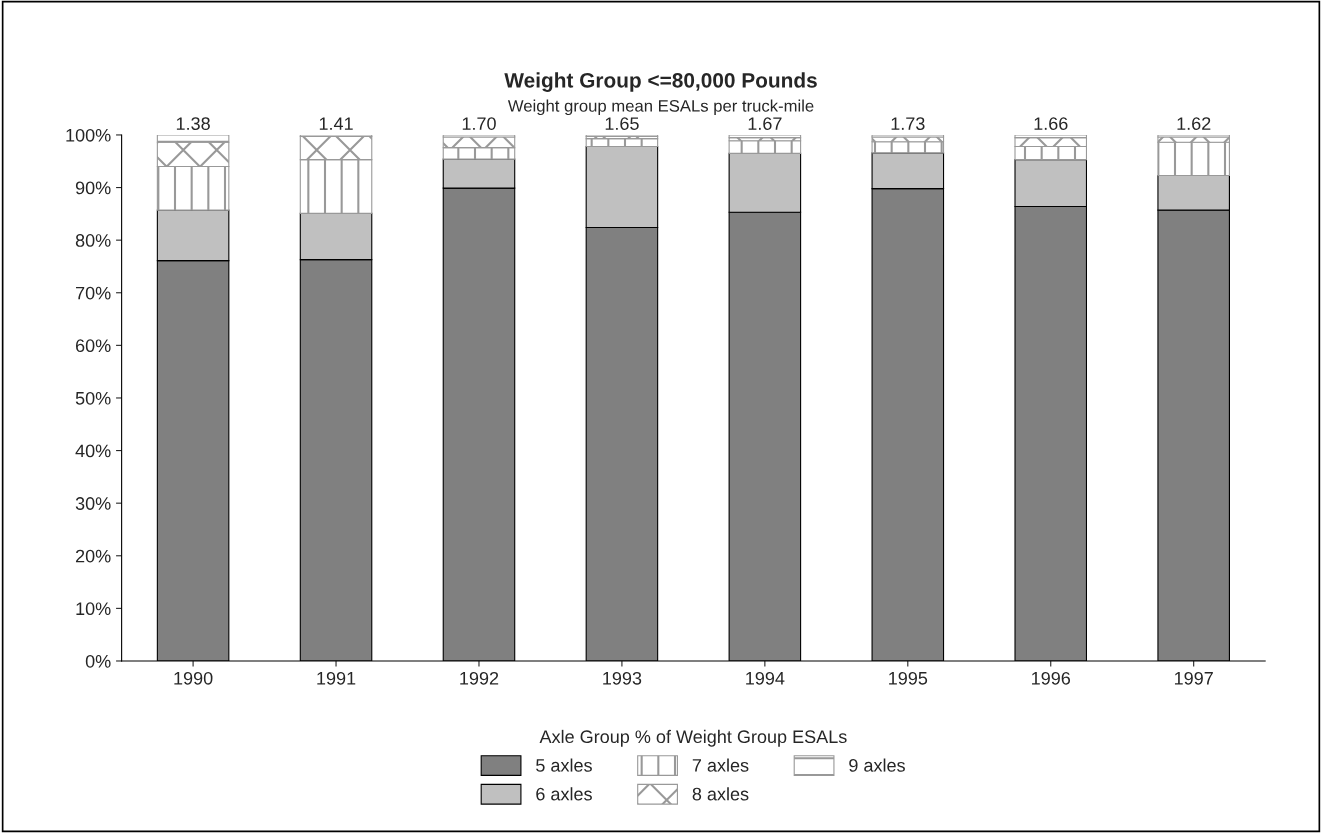  What do you see at coordinates (908, 123) in the screenshot?
I see `annotation: 1.73` at bounding box center [908, 123].